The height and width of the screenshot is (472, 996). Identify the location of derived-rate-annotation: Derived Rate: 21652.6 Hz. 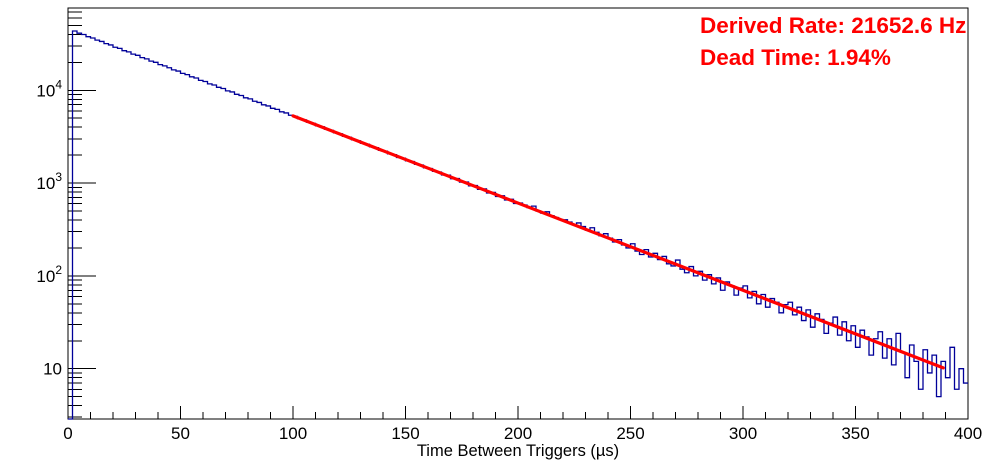
(833, 25).